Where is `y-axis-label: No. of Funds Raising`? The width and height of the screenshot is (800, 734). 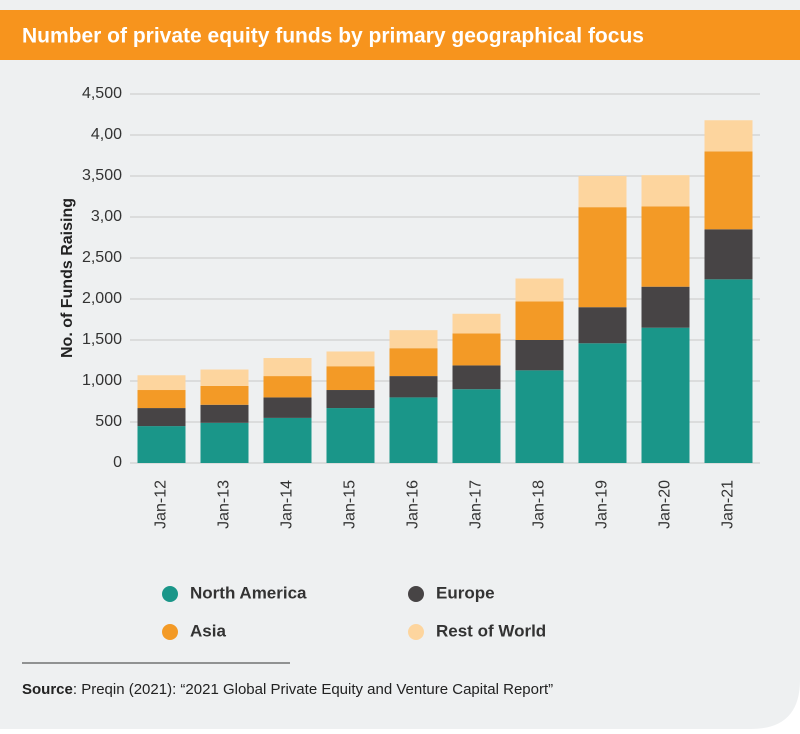
y-axis-label: No. of Funds Raising is located at coordinates (67, 278).